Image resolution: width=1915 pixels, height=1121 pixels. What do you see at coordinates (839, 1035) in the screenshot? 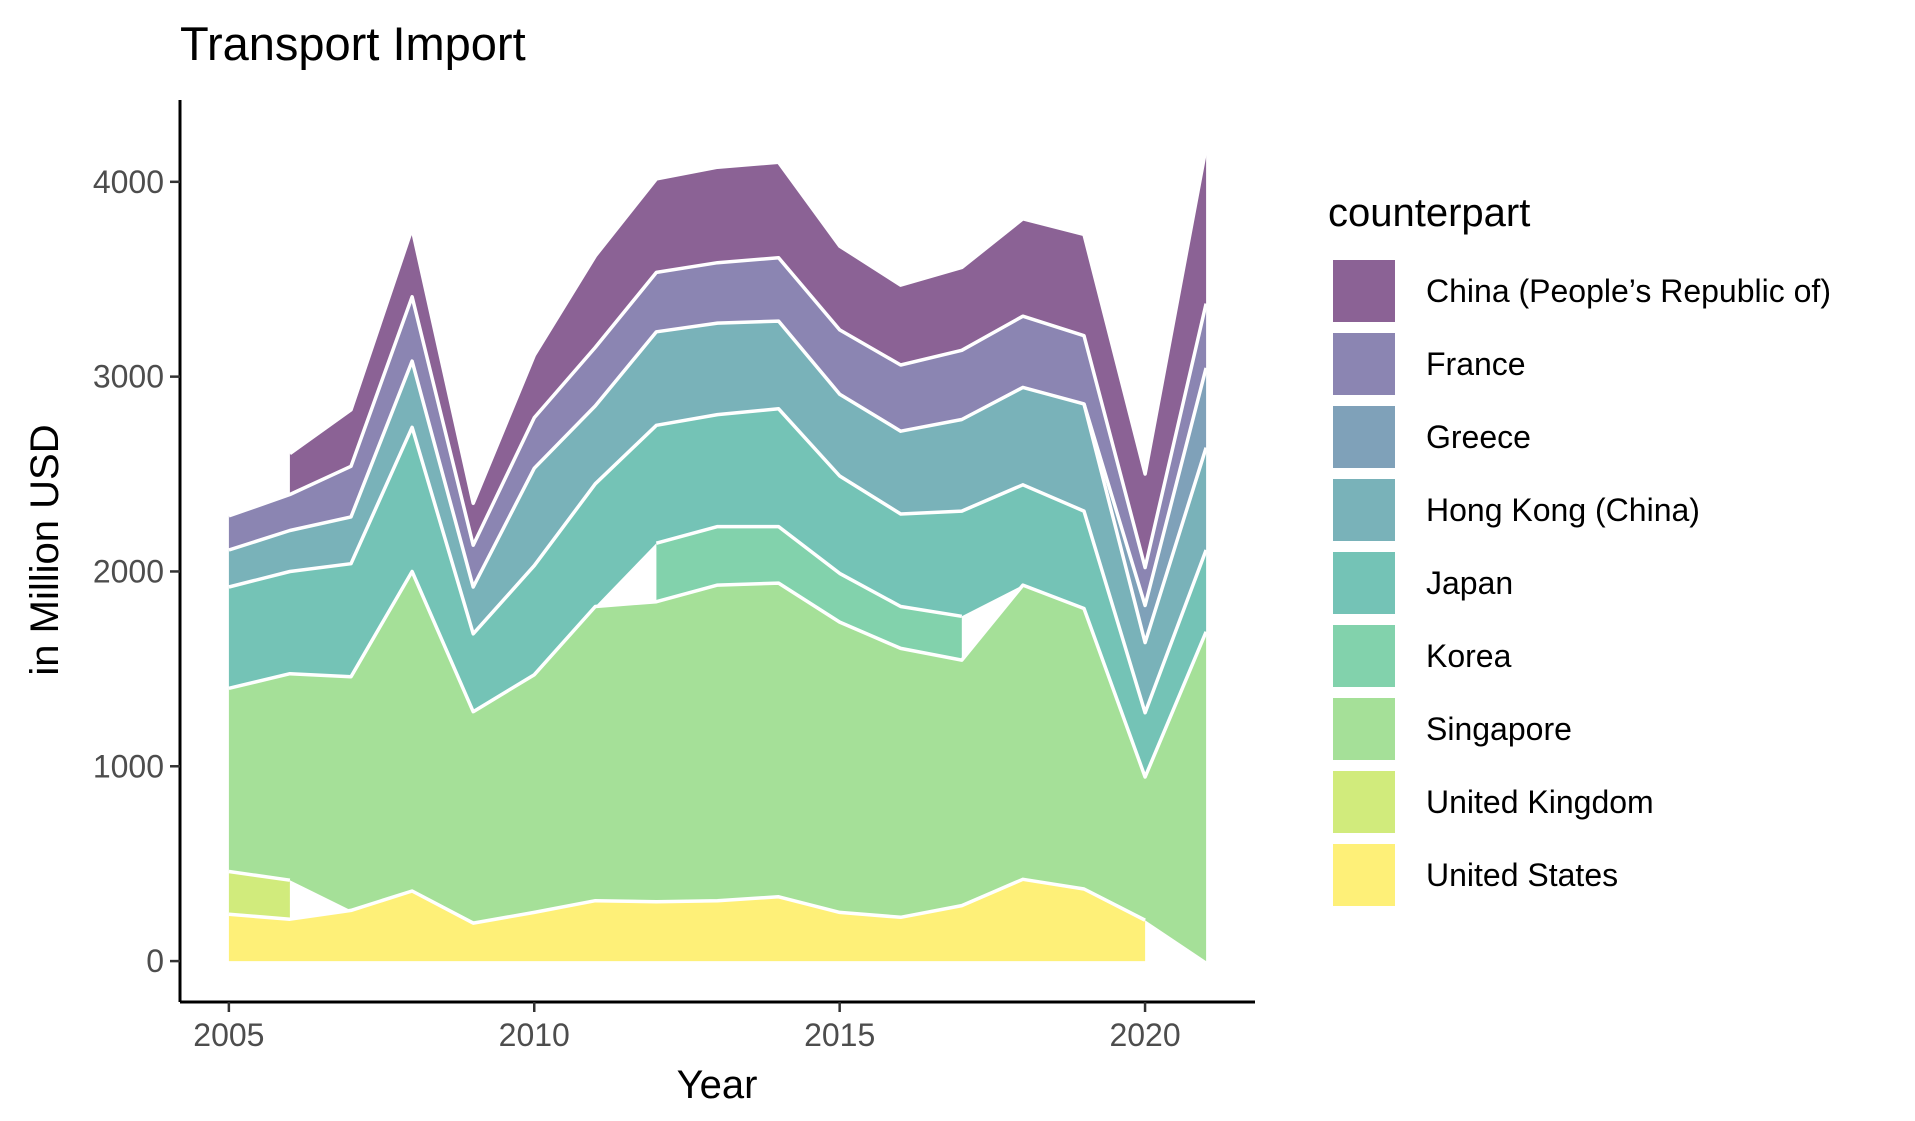
I see `x-tick-label: 2015` at bounding box center [839, 1035].